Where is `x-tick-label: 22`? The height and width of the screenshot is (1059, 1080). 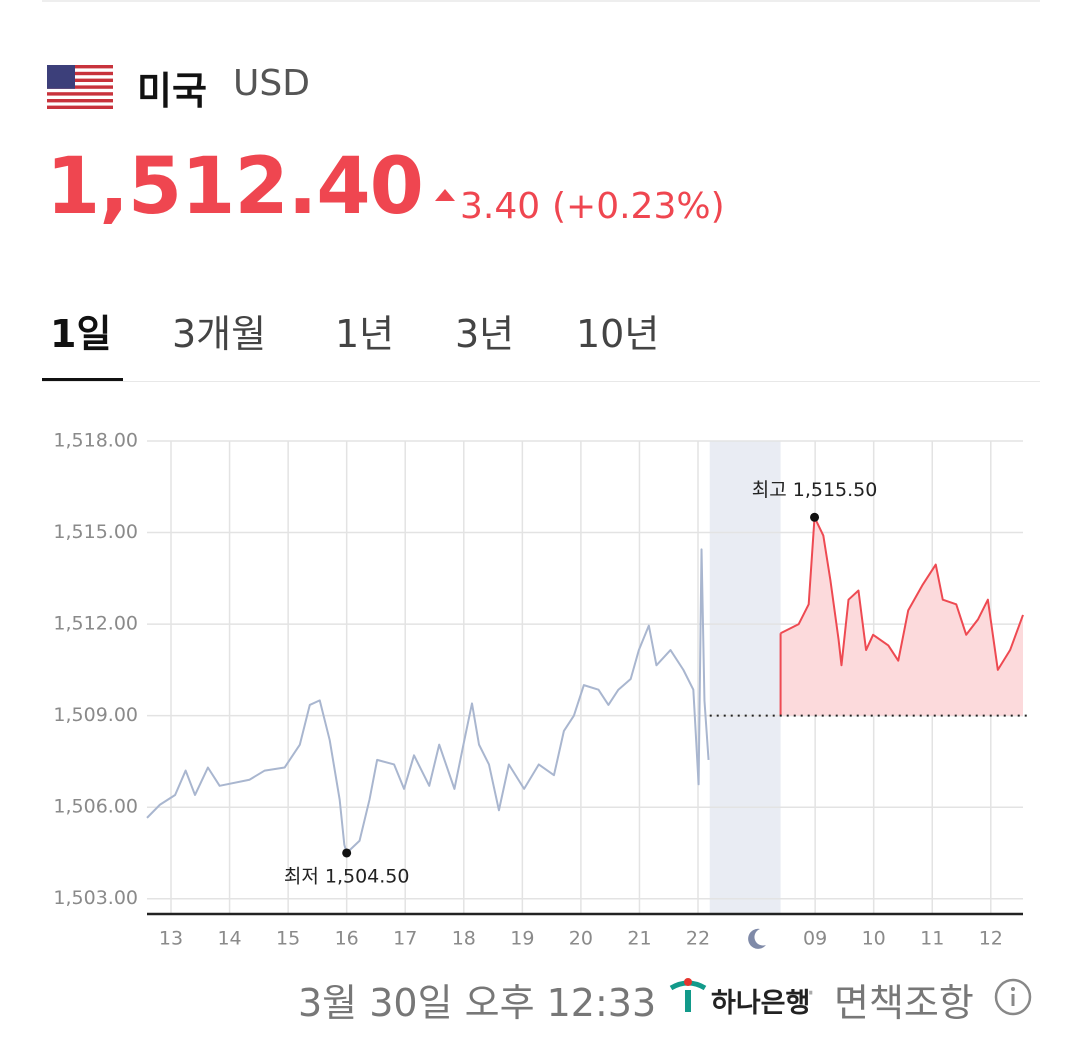 x-tick-label: 22 is located at coordinates (698, 939).